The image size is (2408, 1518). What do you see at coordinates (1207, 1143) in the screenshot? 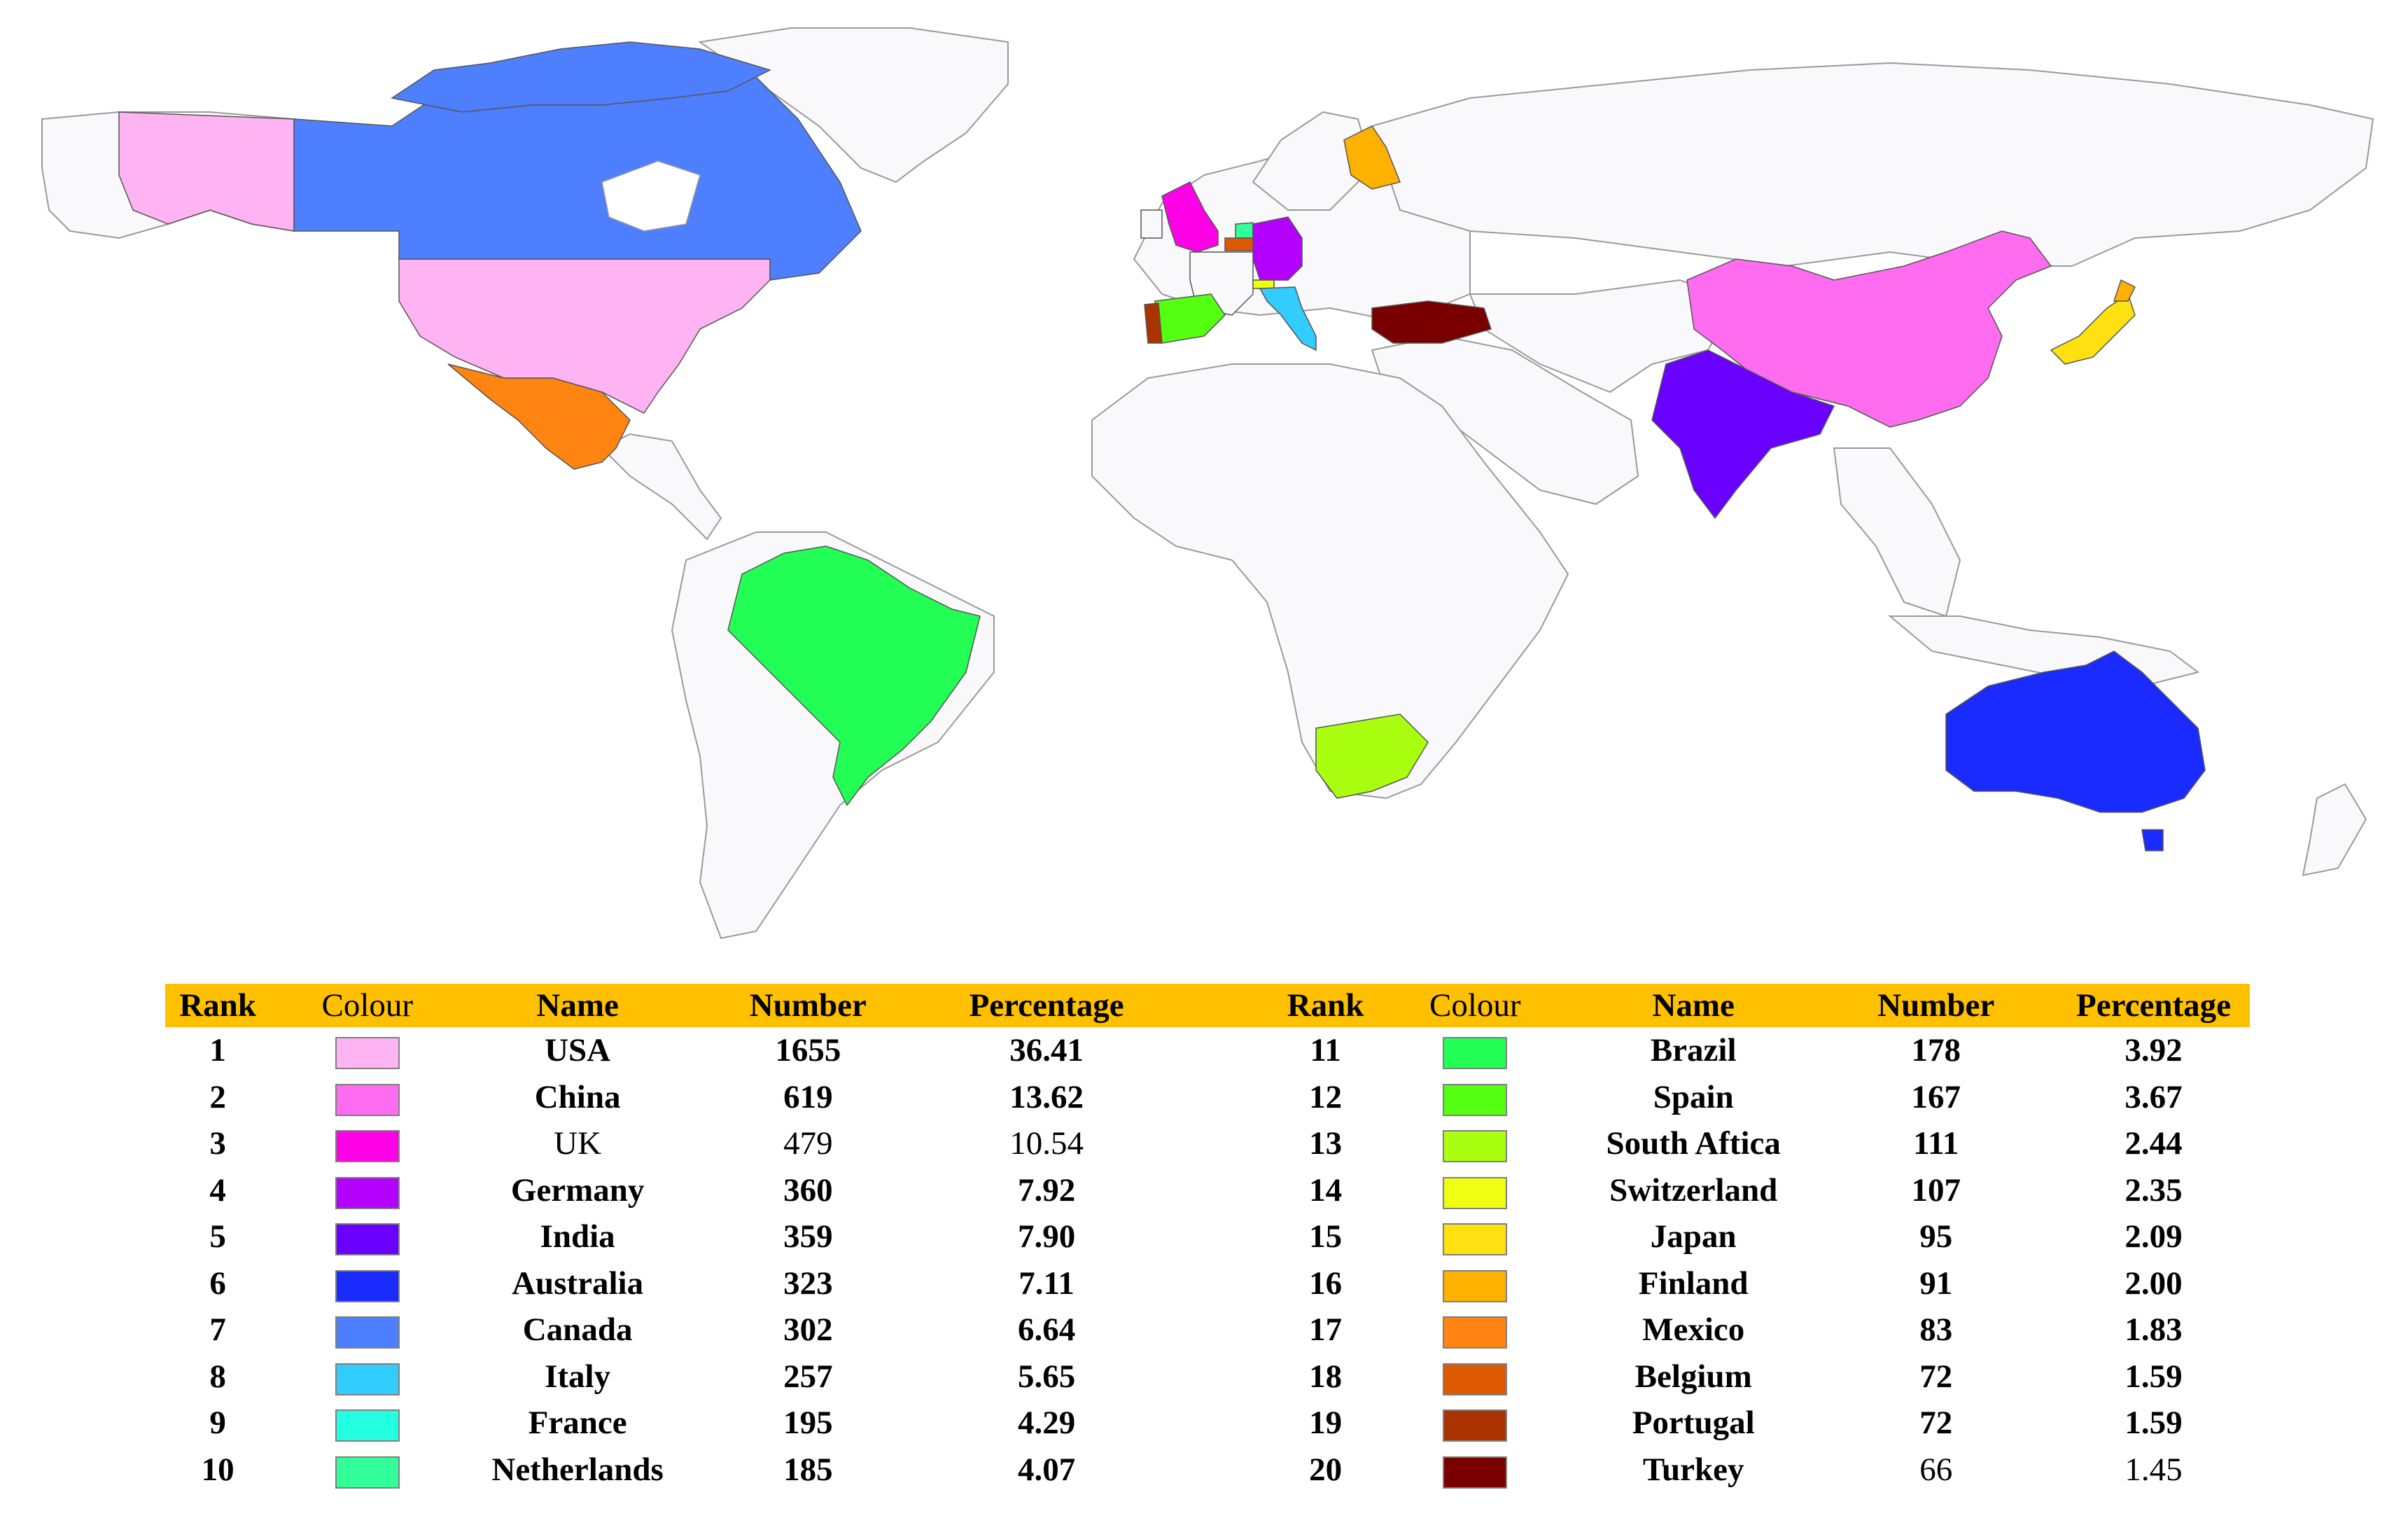
I see `legend-row: 3 UK 479 10.54 13 South Aftica 111 2.44` at bounding box center [1207, 1143].